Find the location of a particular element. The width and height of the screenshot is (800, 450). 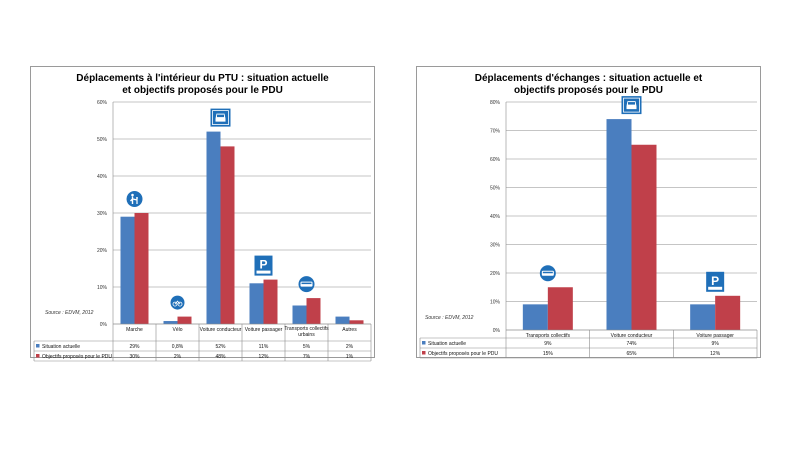

x-tick-label: Marche is located at coordinates (134, 330).